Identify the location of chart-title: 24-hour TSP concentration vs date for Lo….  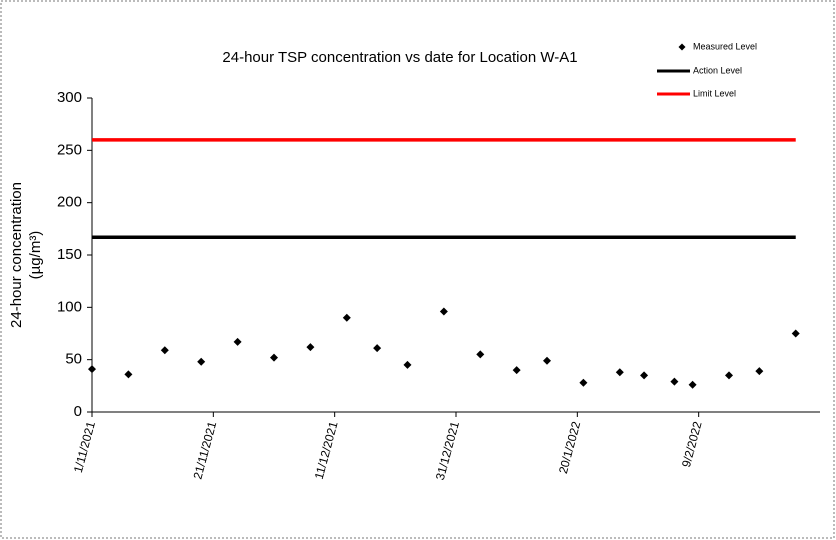
(399, 57).